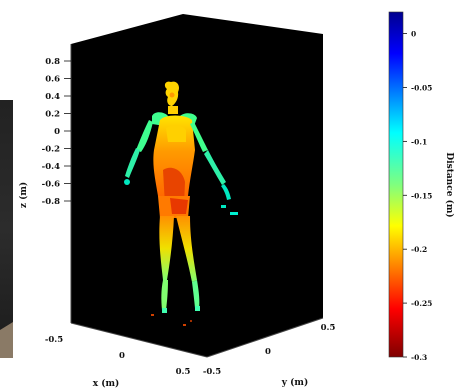  Describe the element at coordinates (127, 182) in the screenshot. I see `figure-left-hand` at that location.